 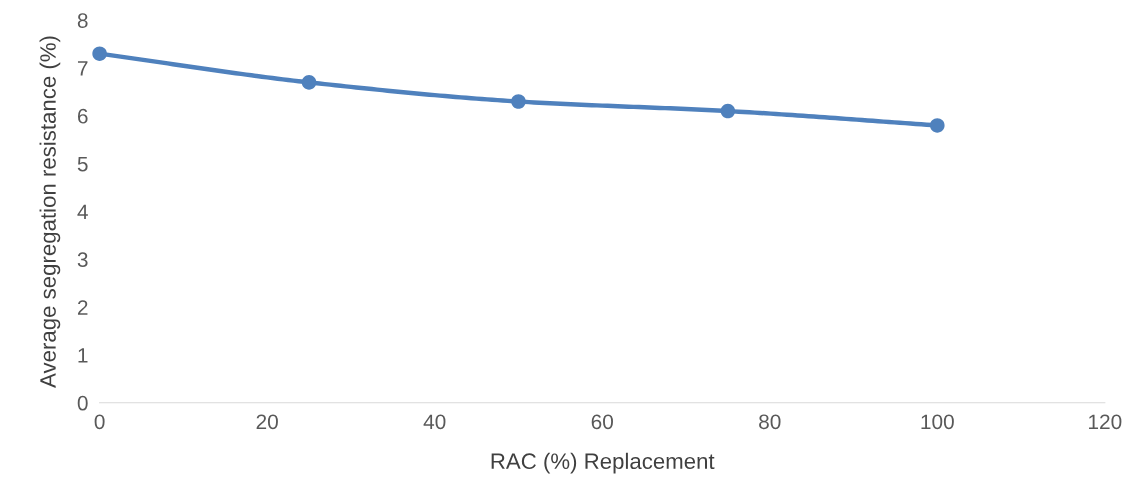 What do you see at coordinates (434, 422) in the screenshot?
I see `x-tick-label: 40` at bounding box center [434, 422].